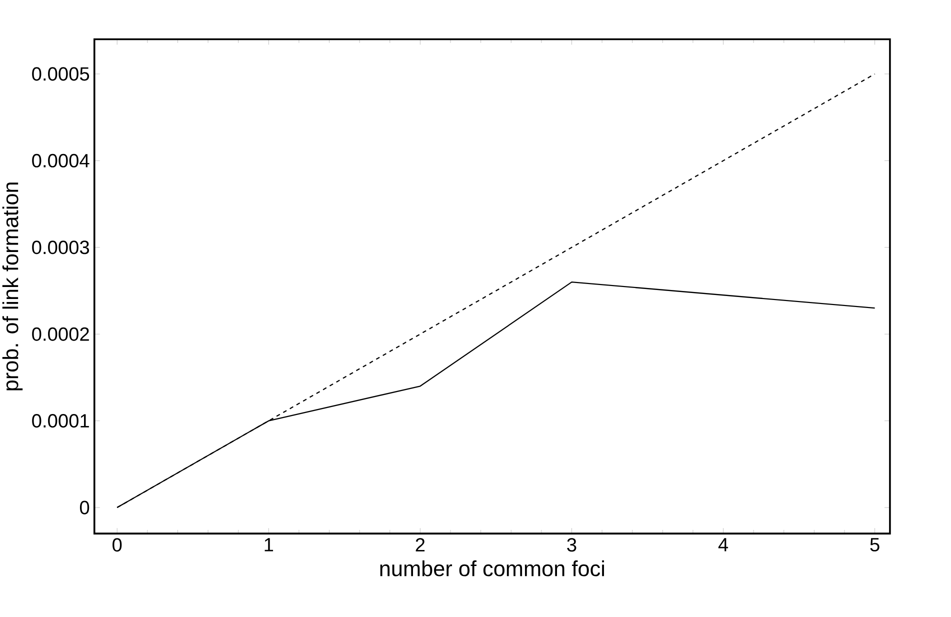  Describe the element at coordinates (875, 545) in the screenshot. I see `x-tick-label: 5` at that location.